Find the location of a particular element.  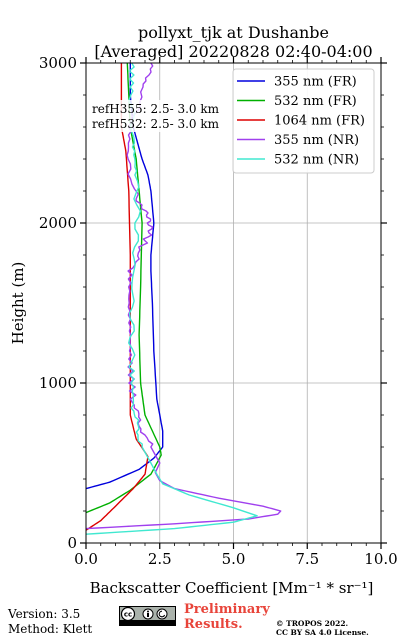

legend-label-355-nm-fr: 355 nm (FR) is located at coordinates (315, 82).